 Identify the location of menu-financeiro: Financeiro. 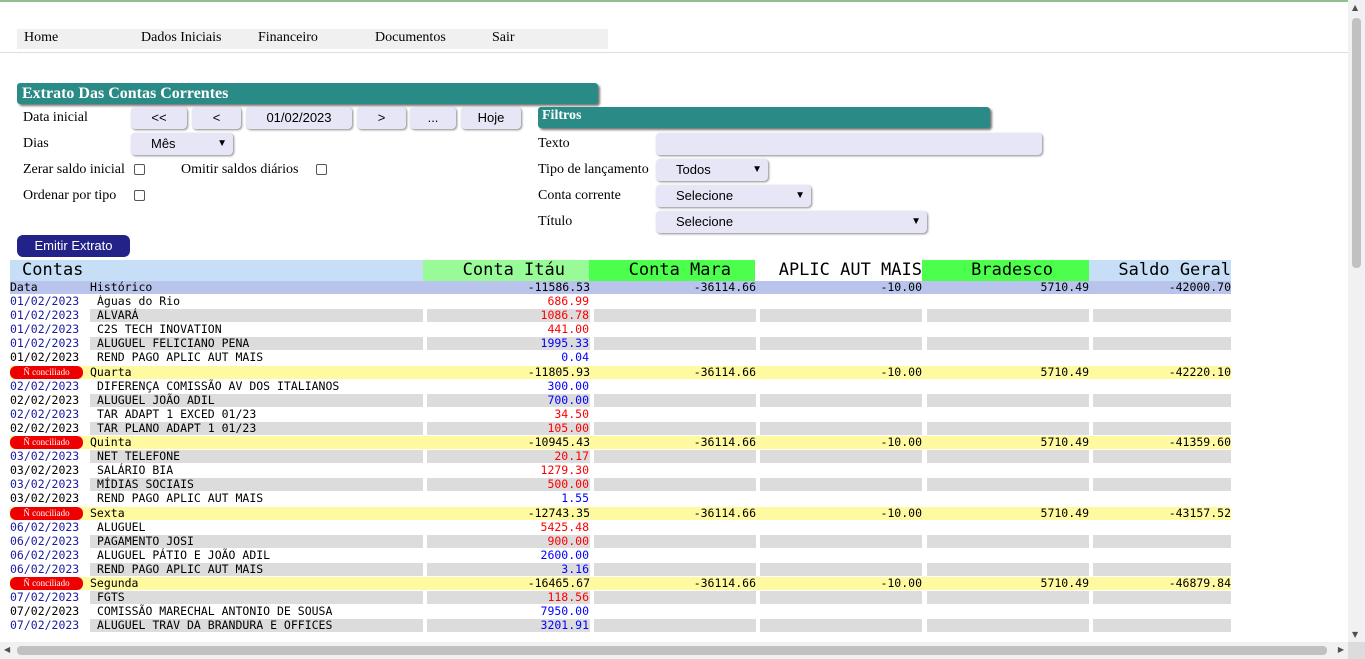
(288, 37).